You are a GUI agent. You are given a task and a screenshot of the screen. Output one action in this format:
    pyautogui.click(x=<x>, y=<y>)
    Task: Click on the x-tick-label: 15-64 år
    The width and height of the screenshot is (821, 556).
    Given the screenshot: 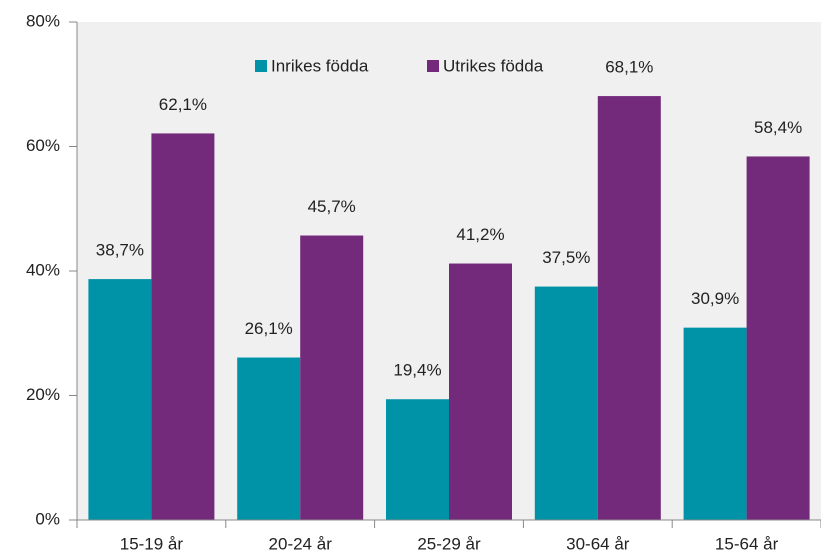 What is the action you would take?
    pyautogui.click(x=747, y=543)
    